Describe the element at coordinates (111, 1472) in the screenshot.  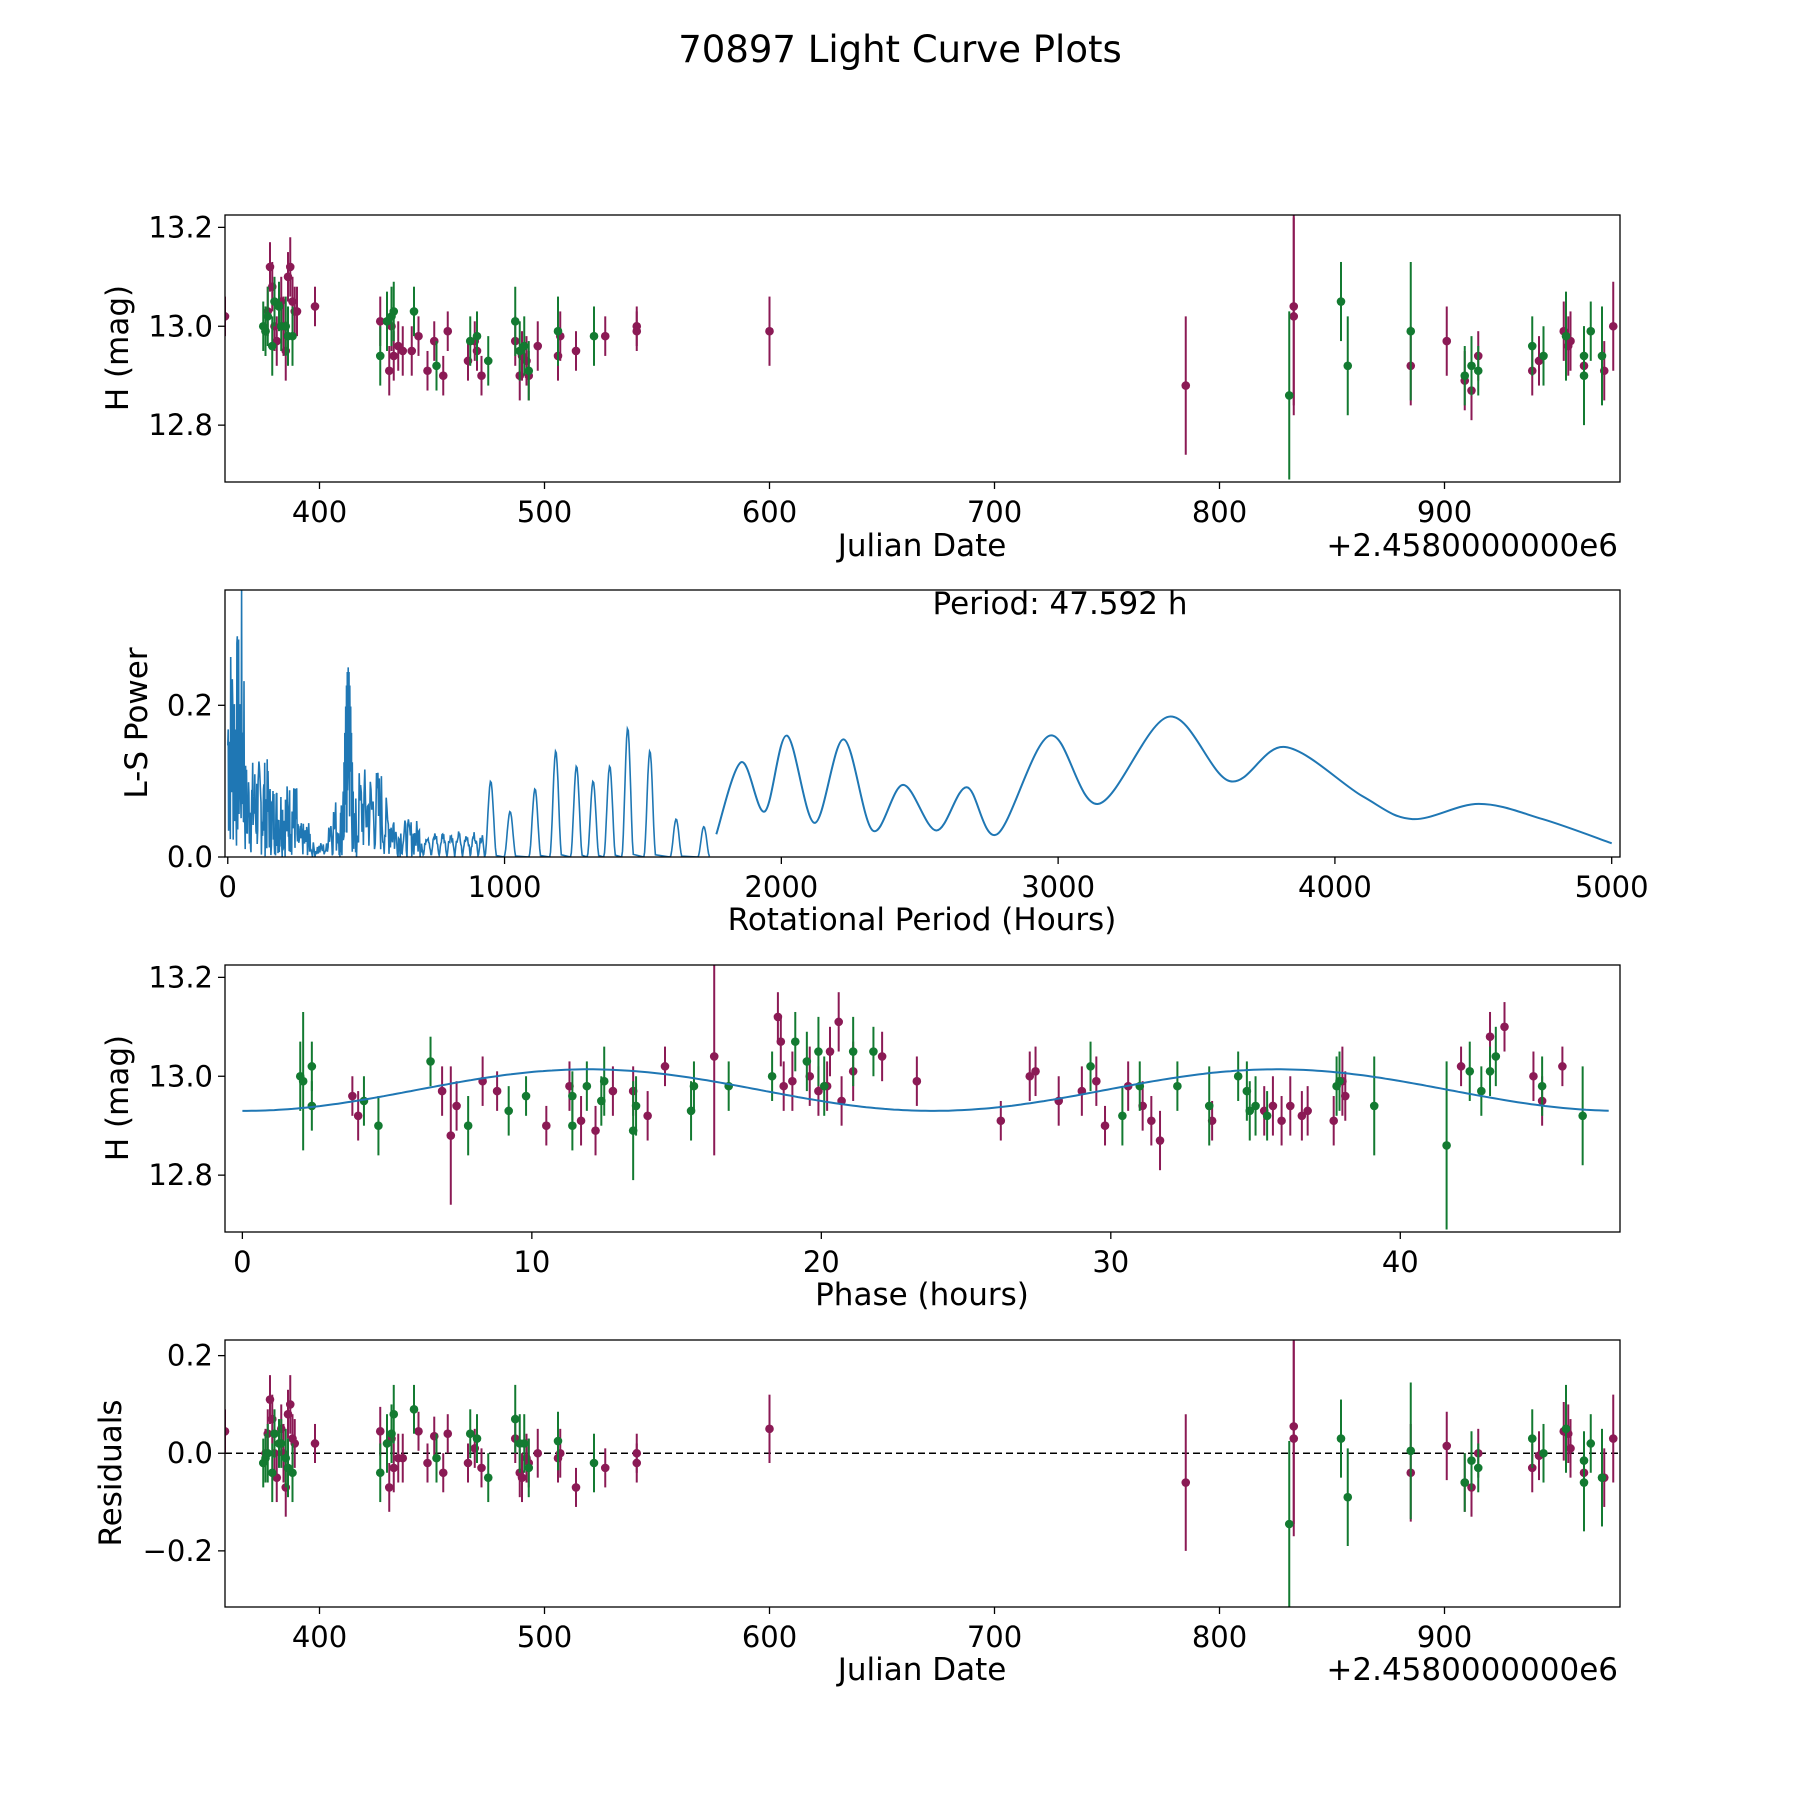
I see `residuals-ylabel: Residuals` at that location.